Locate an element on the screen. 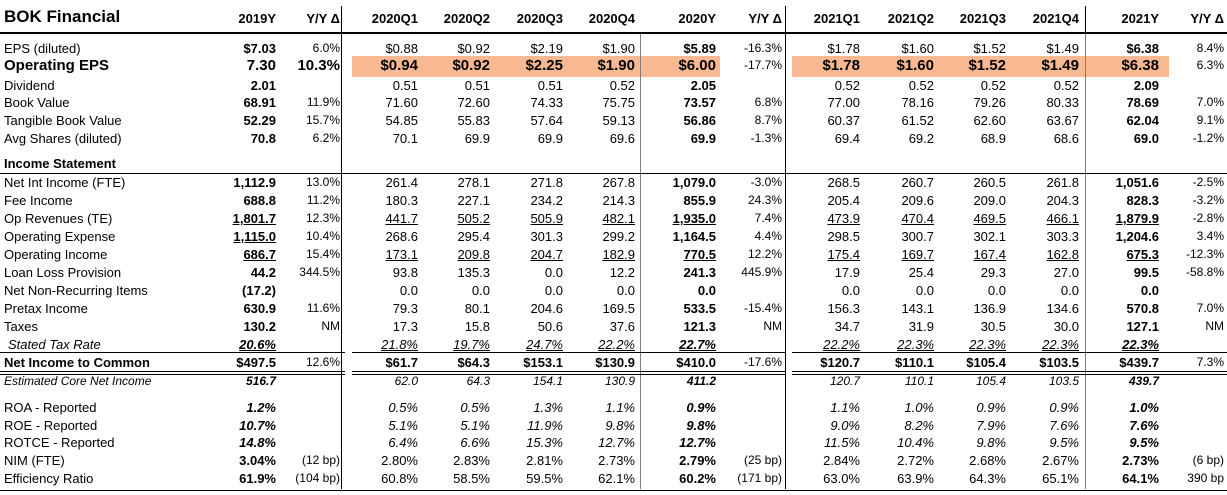 The image size is (1227, 495). table-cell: 10.3% is located at coordinates (318, 65).